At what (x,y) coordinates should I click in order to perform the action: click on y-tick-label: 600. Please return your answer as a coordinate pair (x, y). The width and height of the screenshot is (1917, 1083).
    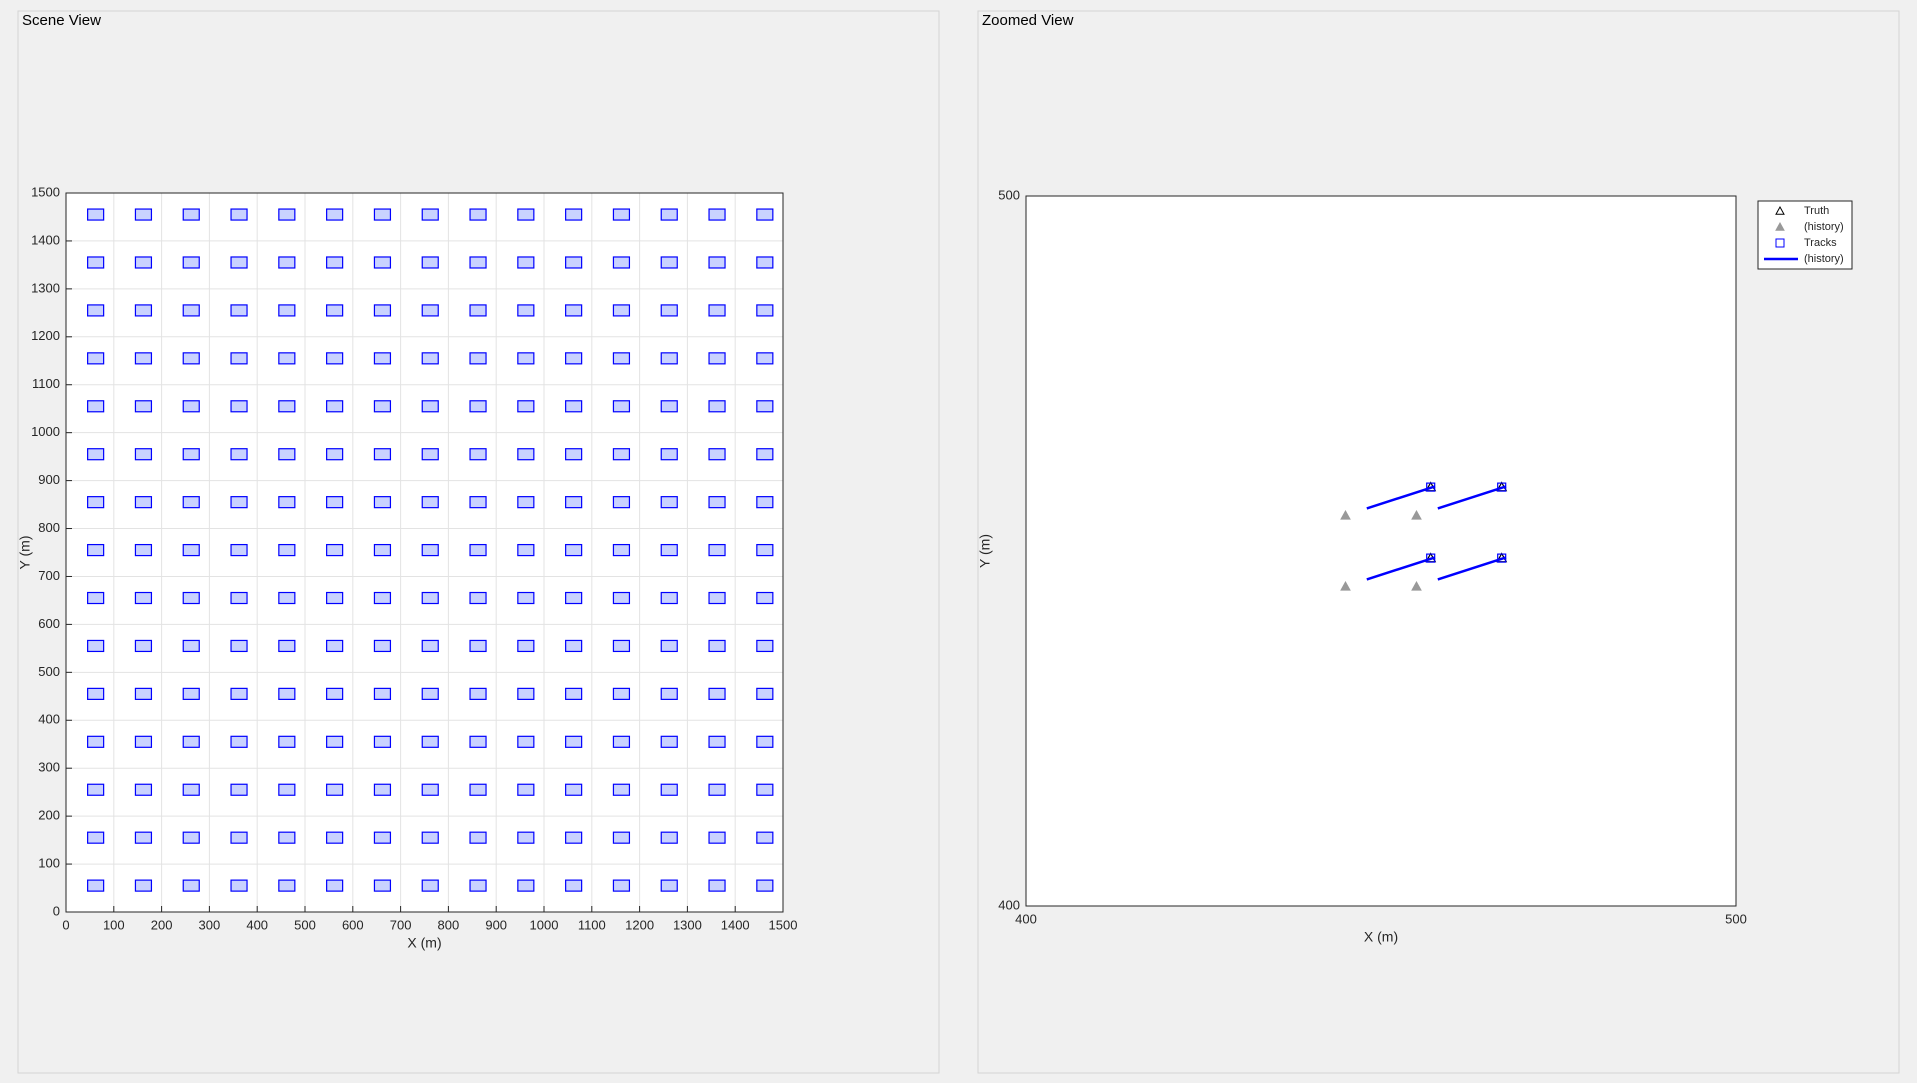
    Looking at the image, I should click on (49, 623).